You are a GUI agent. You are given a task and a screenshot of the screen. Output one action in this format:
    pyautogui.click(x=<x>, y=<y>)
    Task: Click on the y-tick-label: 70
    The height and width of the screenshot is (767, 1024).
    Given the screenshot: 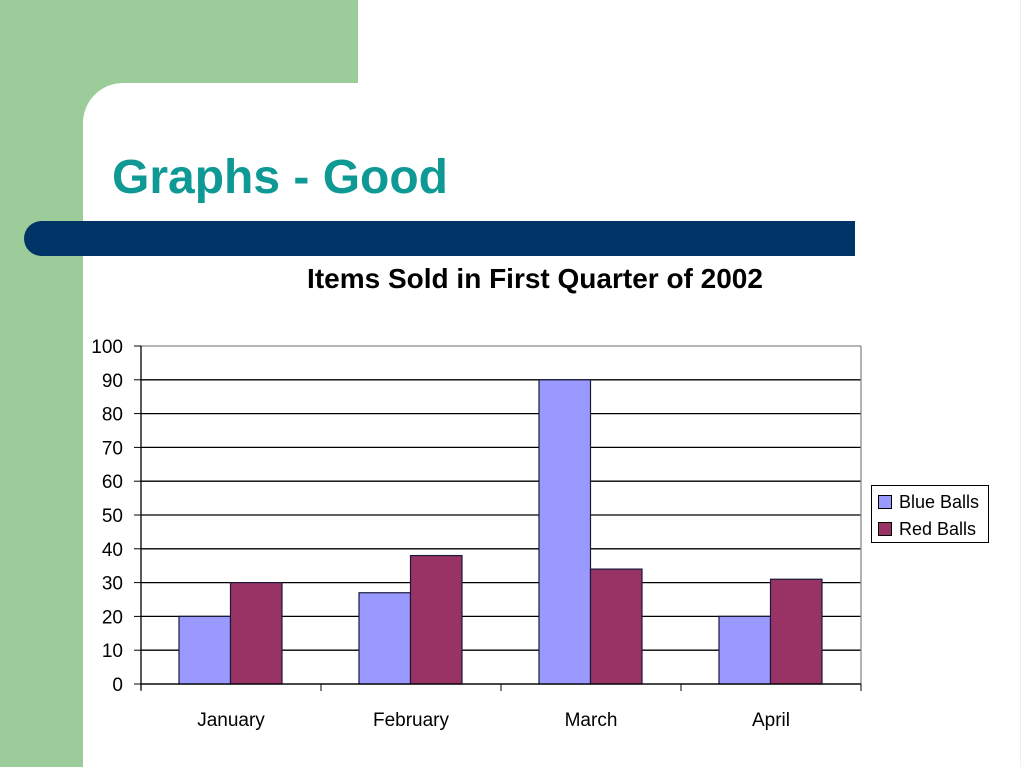 What is the action you would take?
    pyautogui.click(x=112, y=448)
    